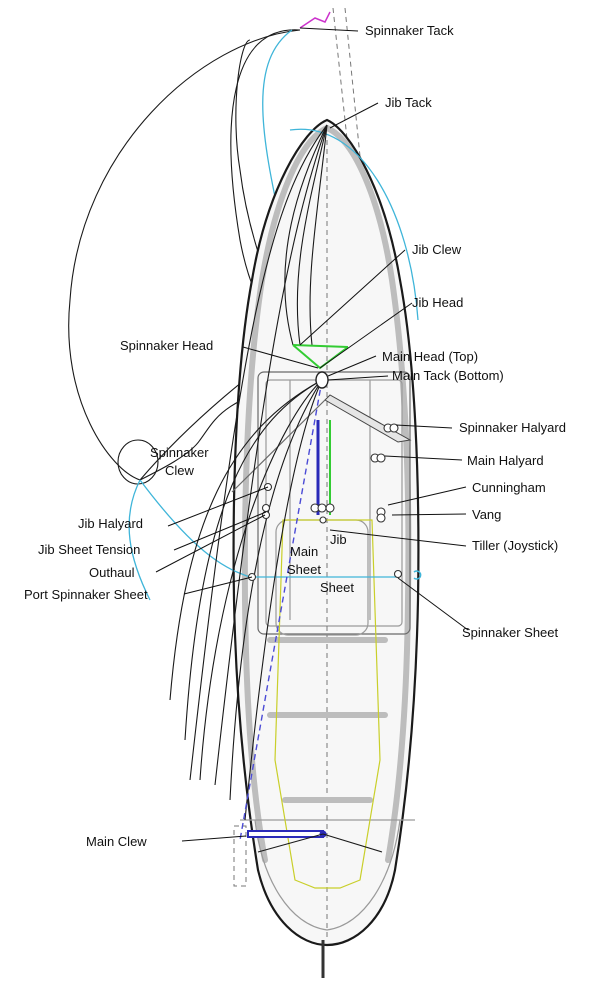 The image size is (609, 985). Describe the element at coordinates (509, 487) in the screenshot. I see `label-cunningham: Cunningham` at that location.